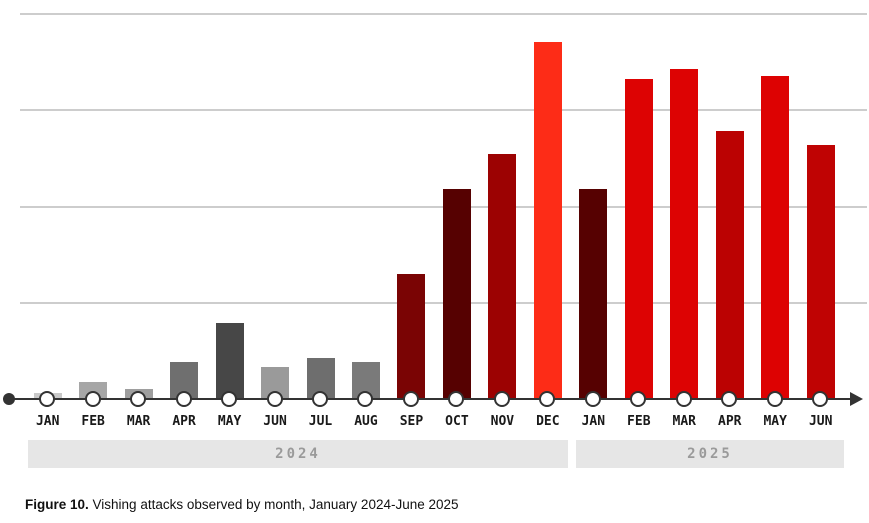 The height and width of the screenshot is (523, 869). I want to click on year-band-2025: 2025, so click(710, 454).